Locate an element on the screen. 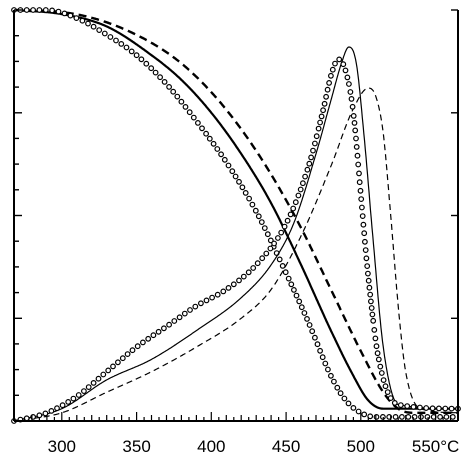 The height and width of the screenshot is (474, 474). x-tick-label: 500 is located at coordinates (361, 446).